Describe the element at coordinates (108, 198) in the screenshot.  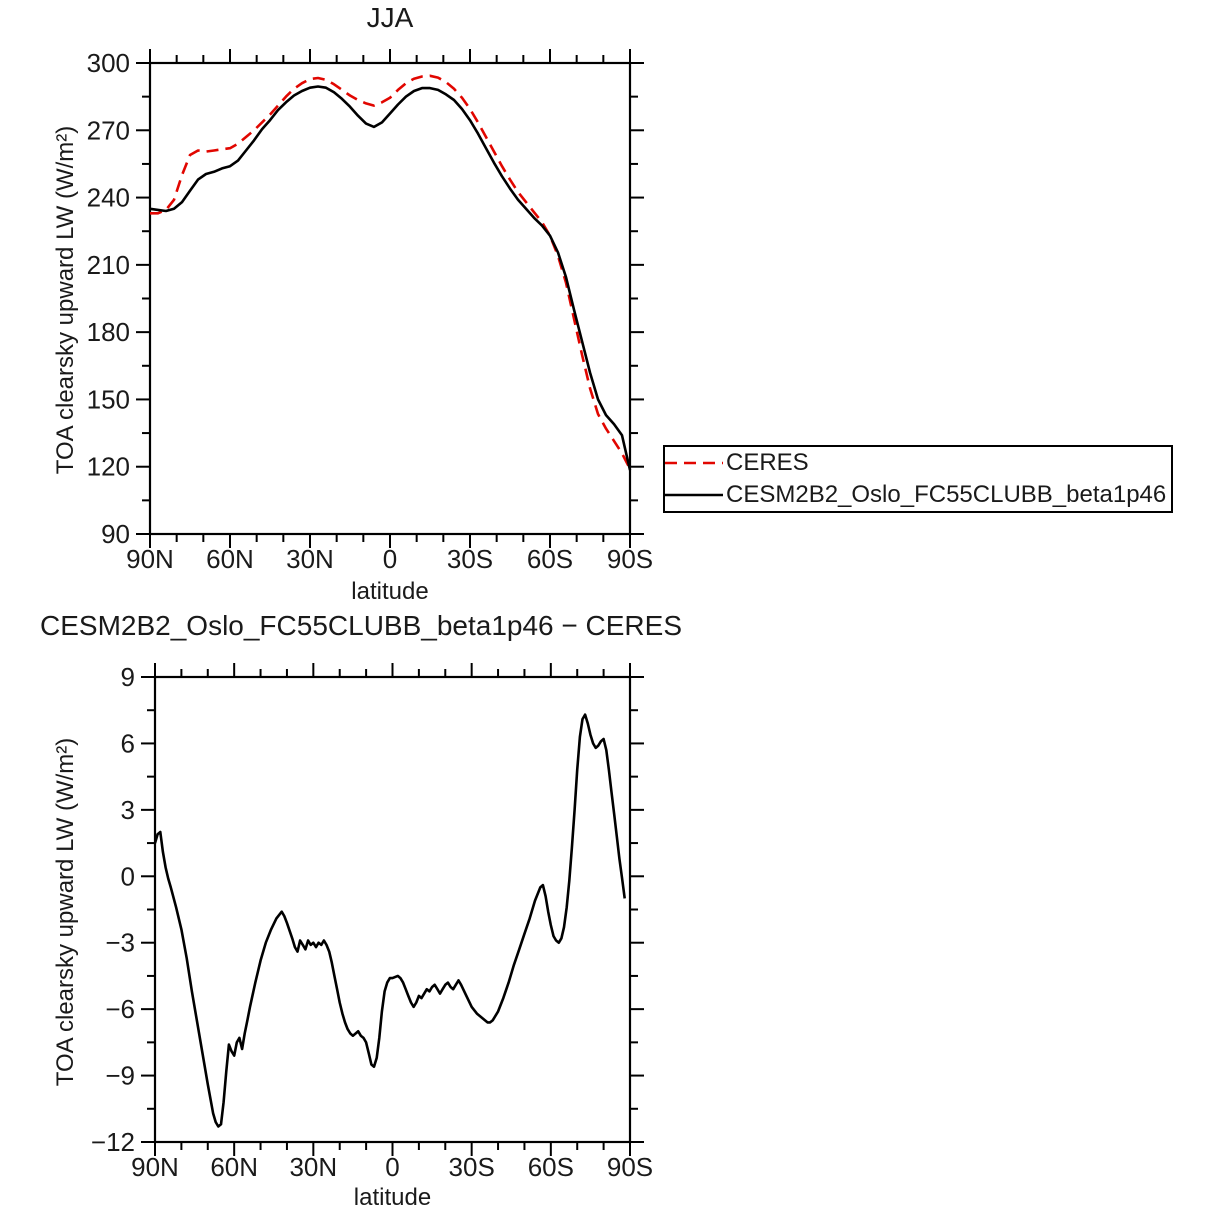
I see `y-tick-label: 240` at that location.